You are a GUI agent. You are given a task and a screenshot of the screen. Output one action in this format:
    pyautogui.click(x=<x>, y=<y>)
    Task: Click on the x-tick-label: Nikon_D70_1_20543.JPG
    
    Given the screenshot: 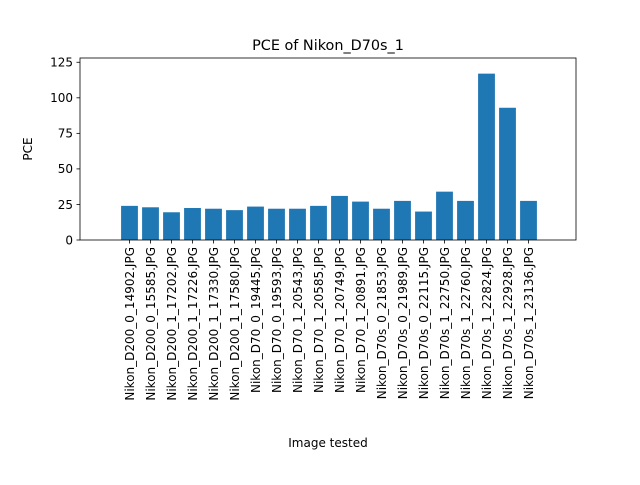 What is the action you would take?
    pyautogui.click(x=298, y=320)
    